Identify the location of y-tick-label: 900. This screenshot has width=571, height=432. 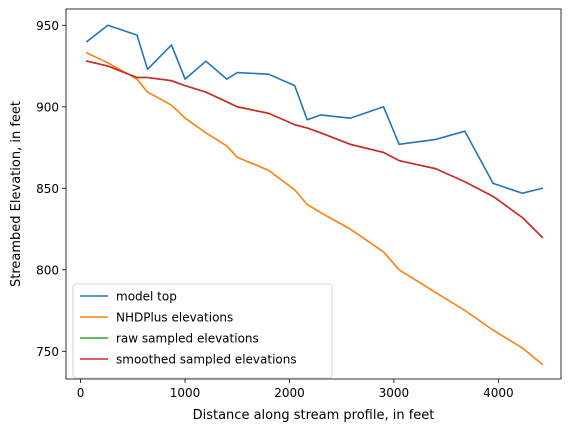
(47, 107).